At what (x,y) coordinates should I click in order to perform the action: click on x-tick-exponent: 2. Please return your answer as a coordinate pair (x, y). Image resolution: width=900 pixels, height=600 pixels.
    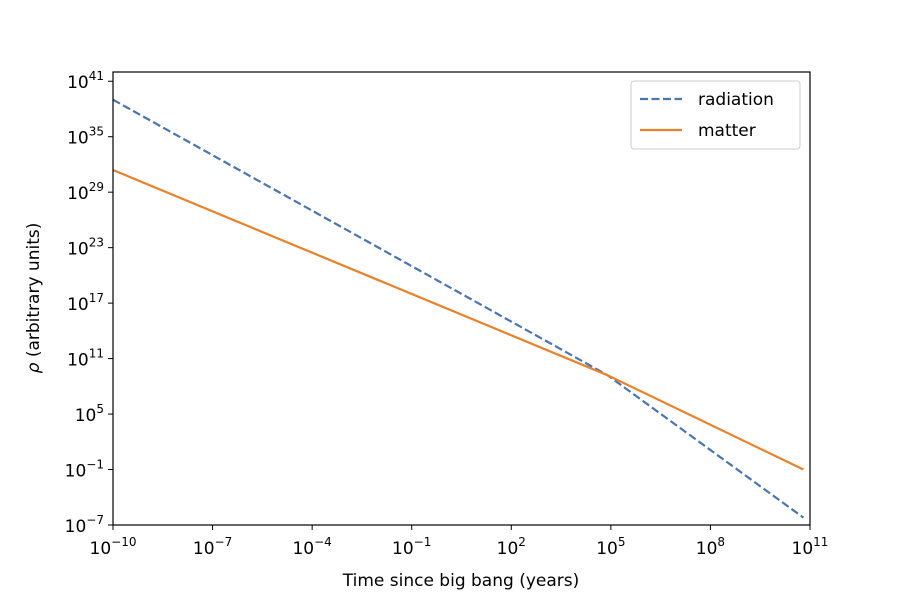
    Looking at the image, I should click on (522, 542).